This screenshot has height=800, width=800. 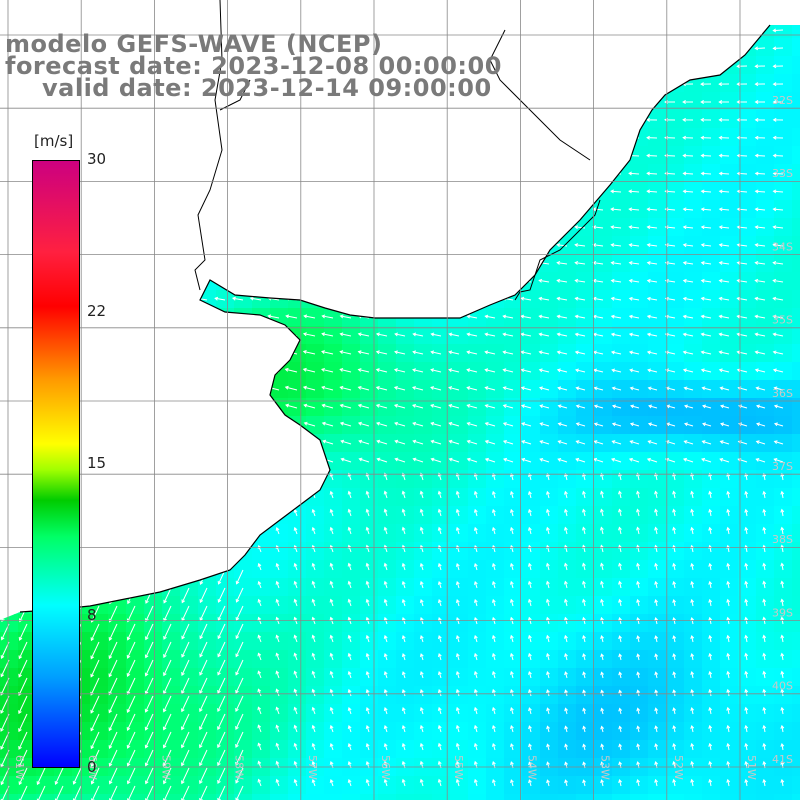 I want to click on colorbar-label-0: 0, so click(x=92, y=767).